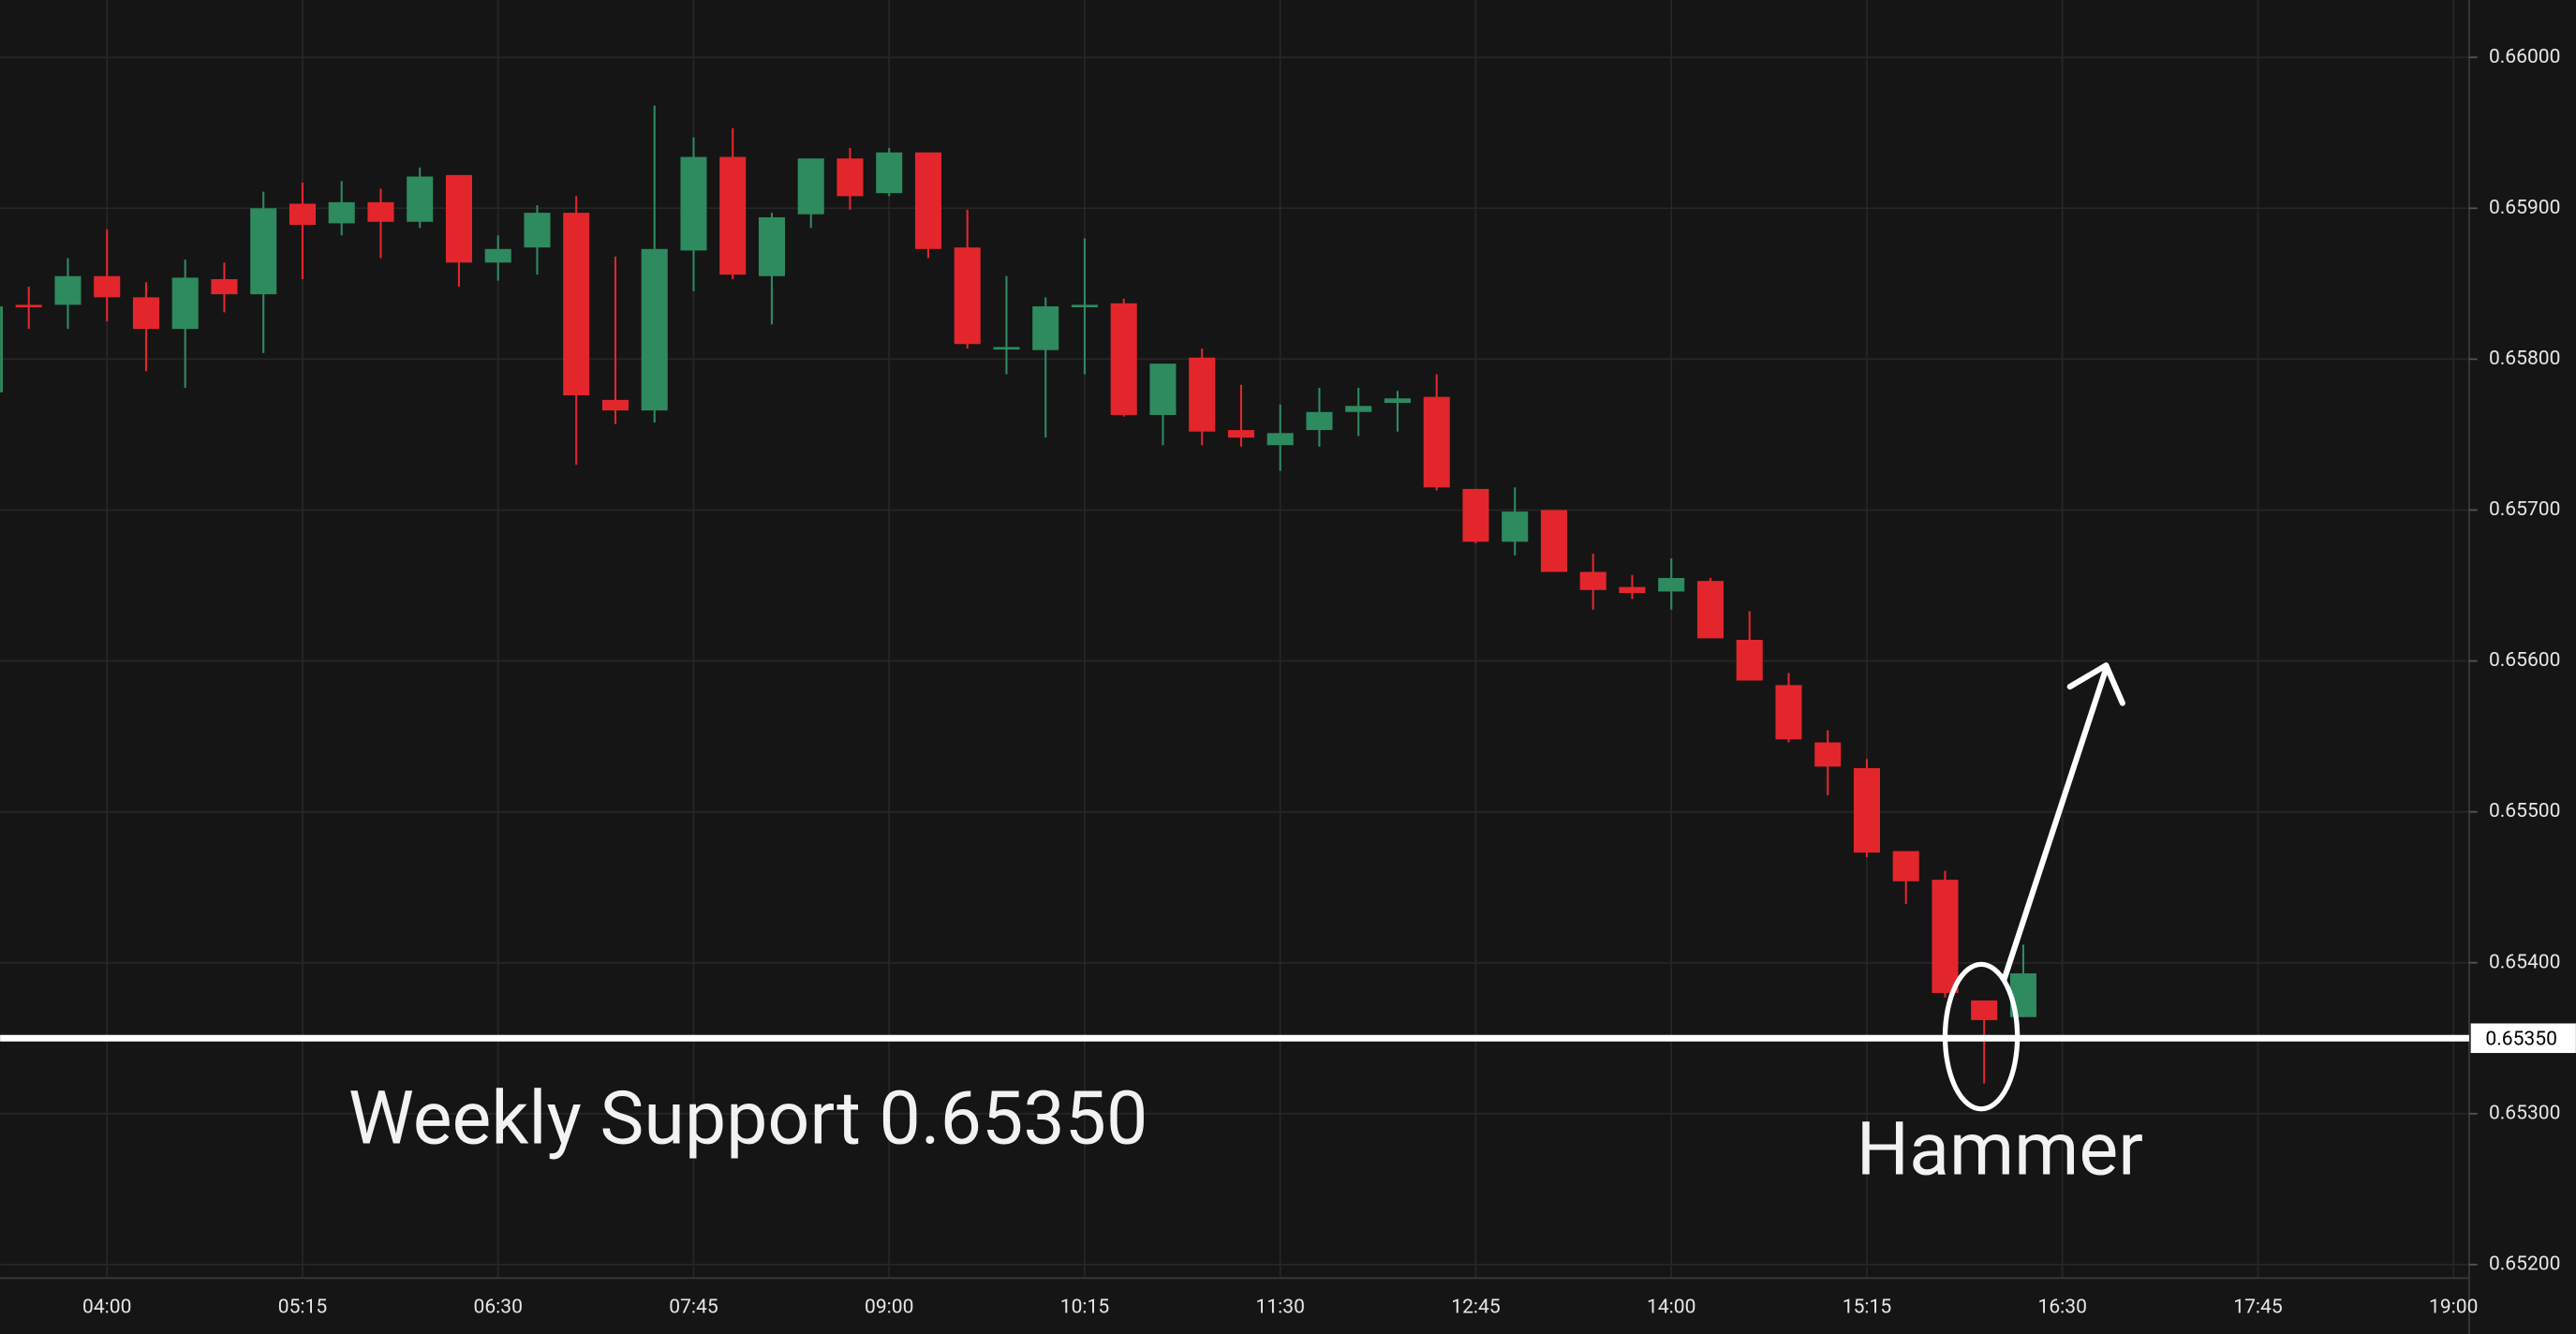  What do you see at coordinates (1084, 1307) in the screenshot?
I see `x-tick-label: 10:15` at bounding box center [1084, 1307].